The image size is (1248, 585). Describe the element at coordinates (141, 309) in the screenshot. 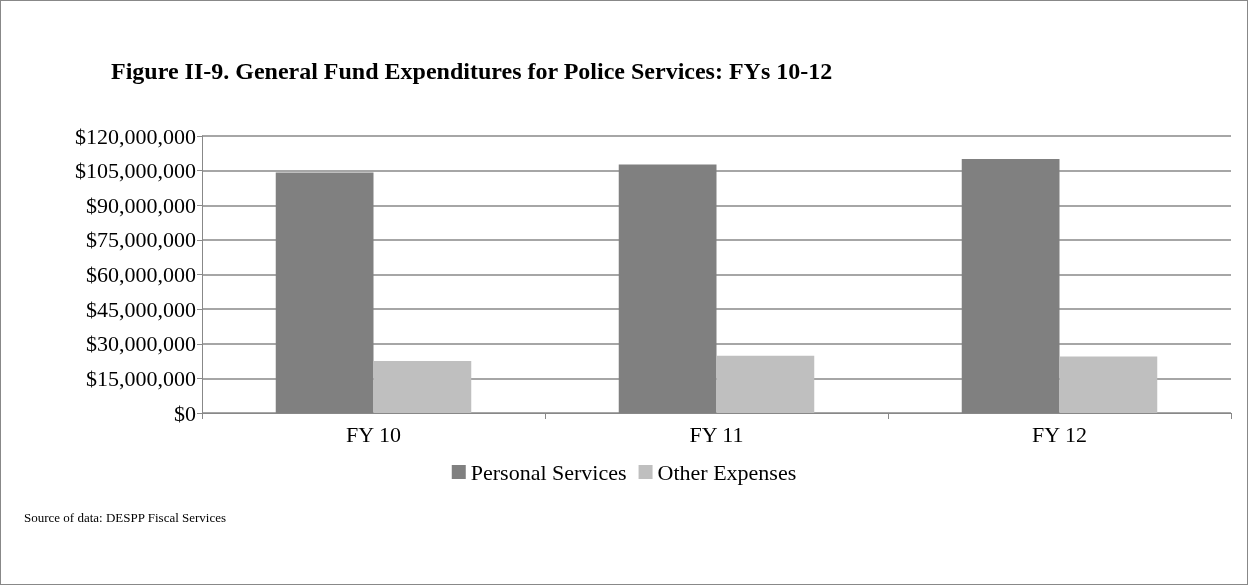

I see `y-tick-label: $45,000,000` at that location.